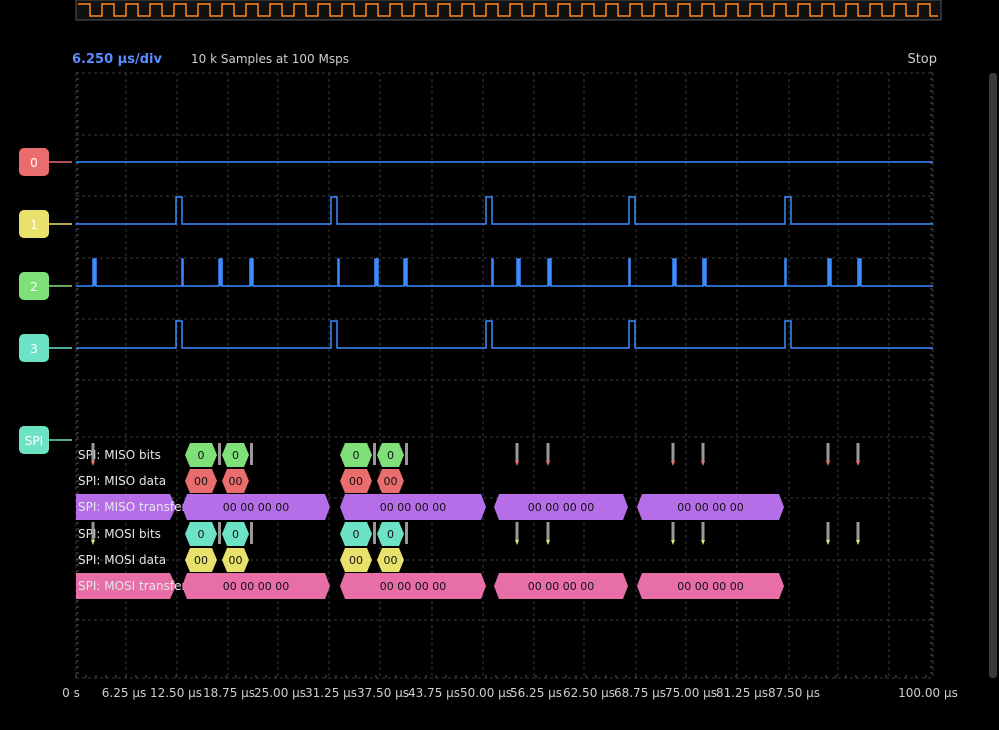 The image size is (999, 730). Describe the element at coordinates (742, 693) in the screenshot. I see `time-axis-tick-label: 81.25 µs` at that location.